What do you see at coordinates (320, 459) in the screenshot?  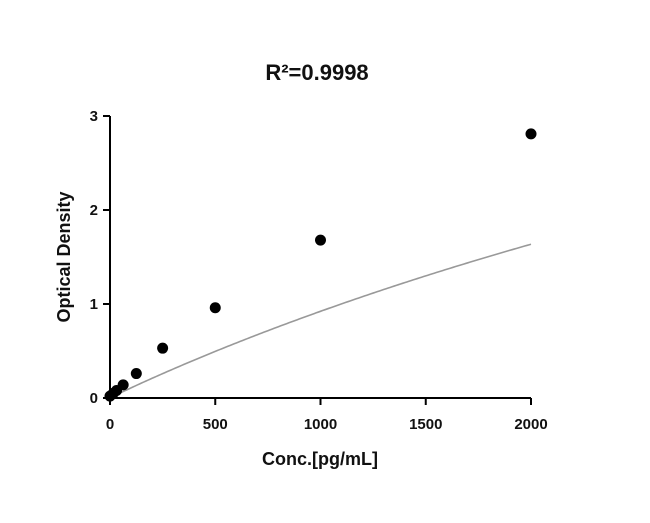 I see `x-axis-label: Conc.[pg/mL]` at bounding box center [320, 459].